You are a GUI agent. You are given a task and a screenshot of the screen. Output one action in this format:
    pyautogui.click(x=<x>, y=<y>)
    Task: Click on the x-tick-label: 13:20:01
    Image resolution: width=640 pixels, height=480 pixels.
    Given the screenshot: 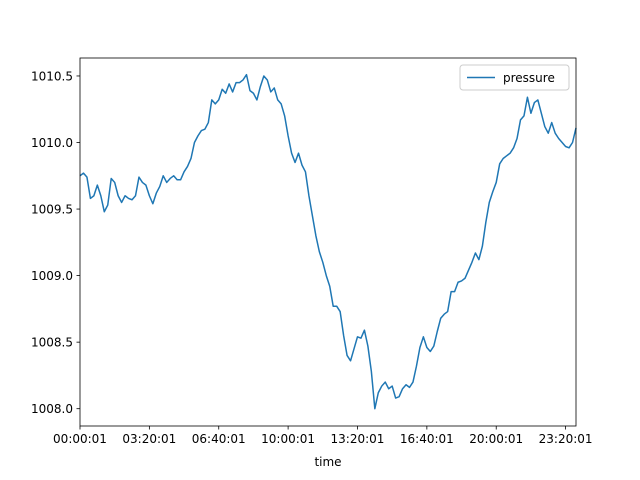 What is the action you would take?
    pyautogui.click(x=358, y=439)
    